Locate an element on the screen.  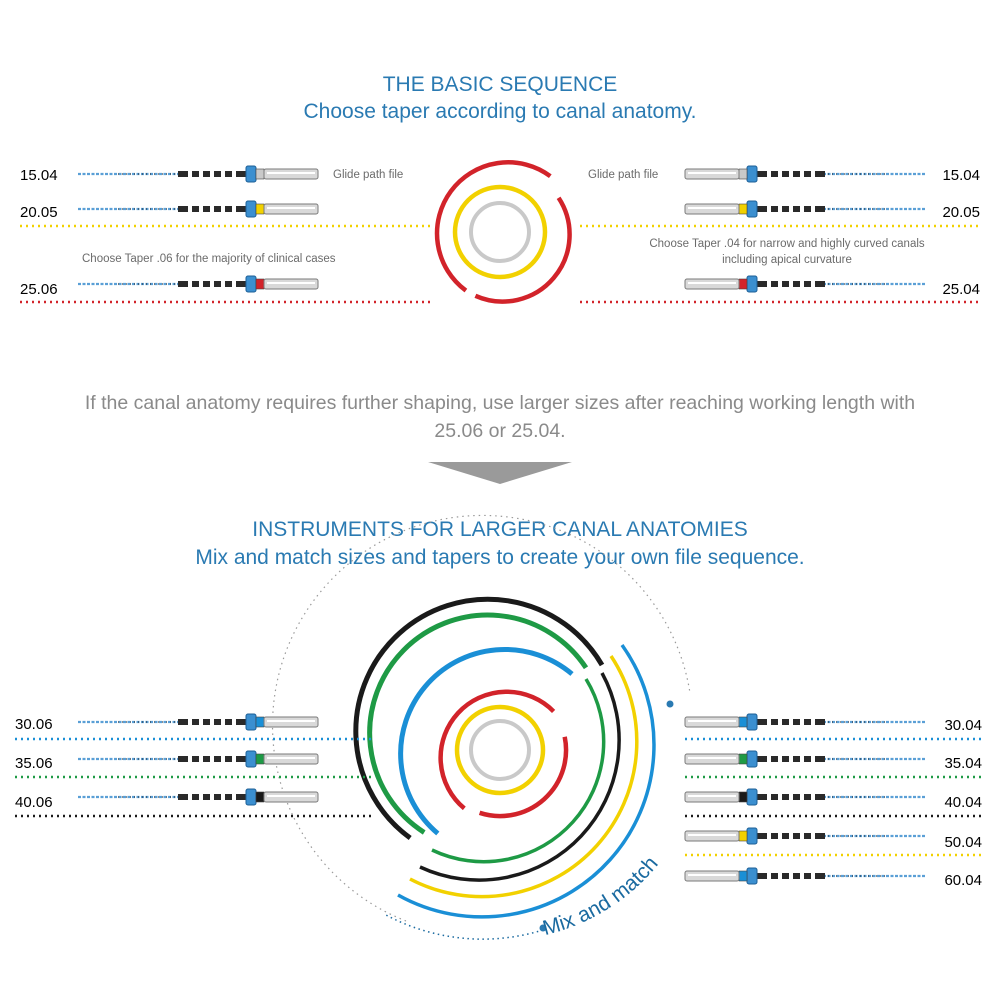
outer-dot-bottom is located at coordinates (543, 928).